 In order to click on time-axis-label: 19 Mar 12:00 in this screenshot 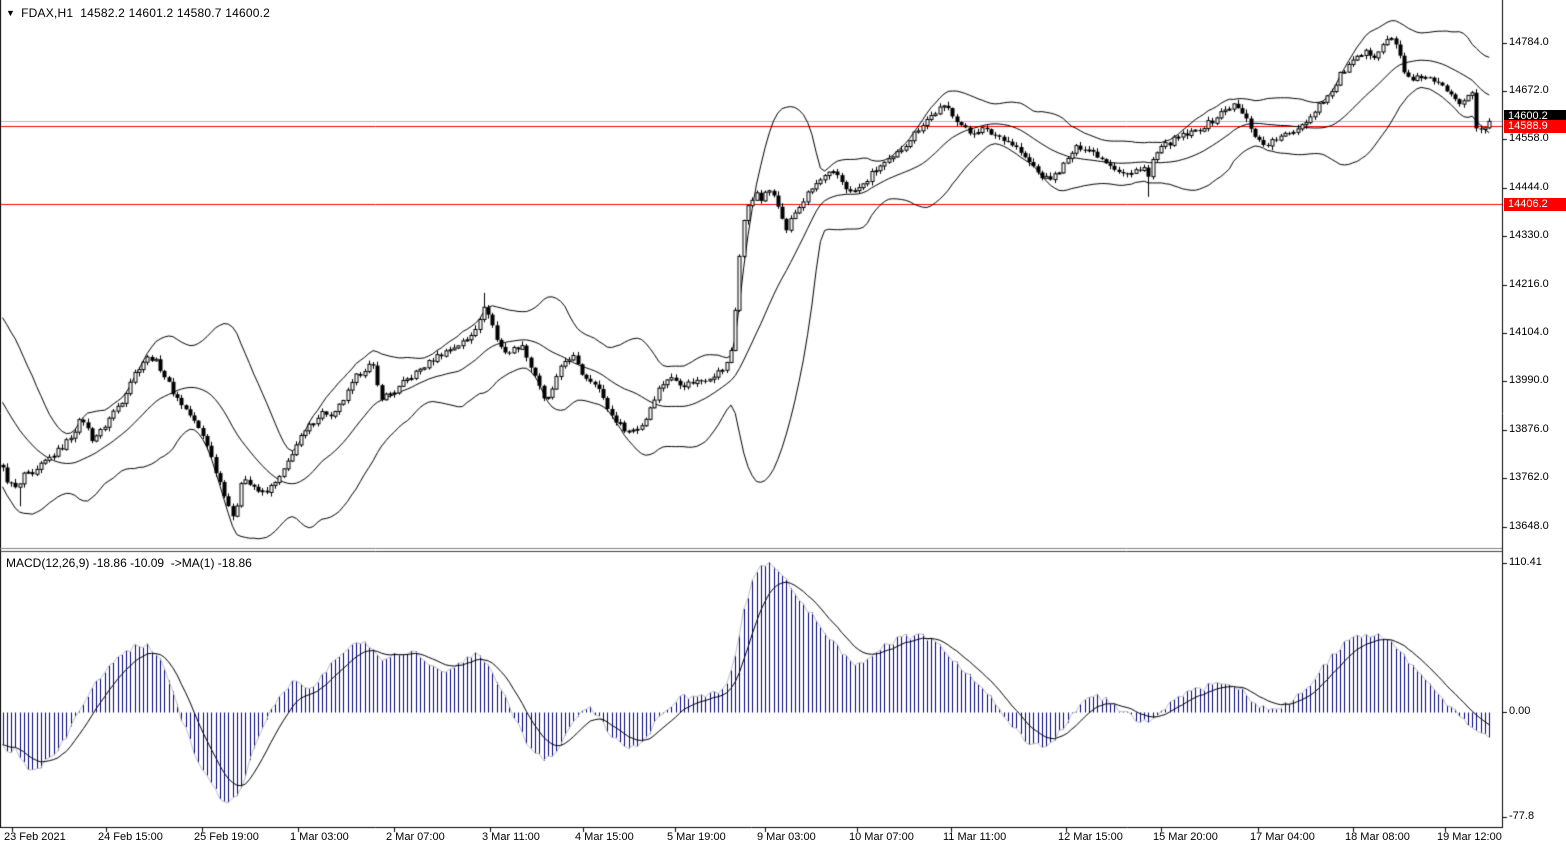, I will do `click(1469, 837)`.